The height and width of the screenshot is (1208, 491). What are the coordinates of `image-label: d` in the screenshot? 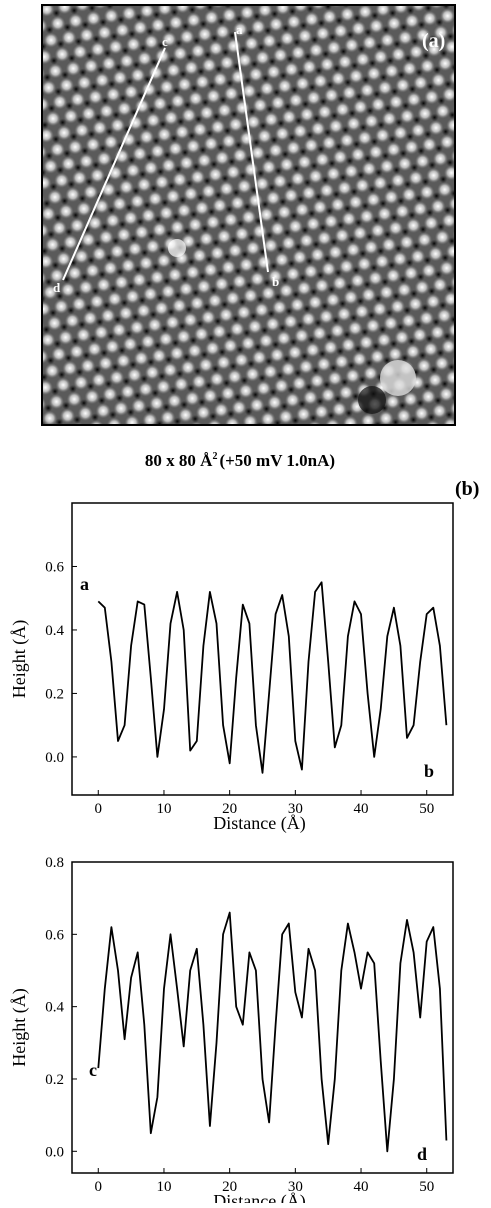 It's located at (57, 287).